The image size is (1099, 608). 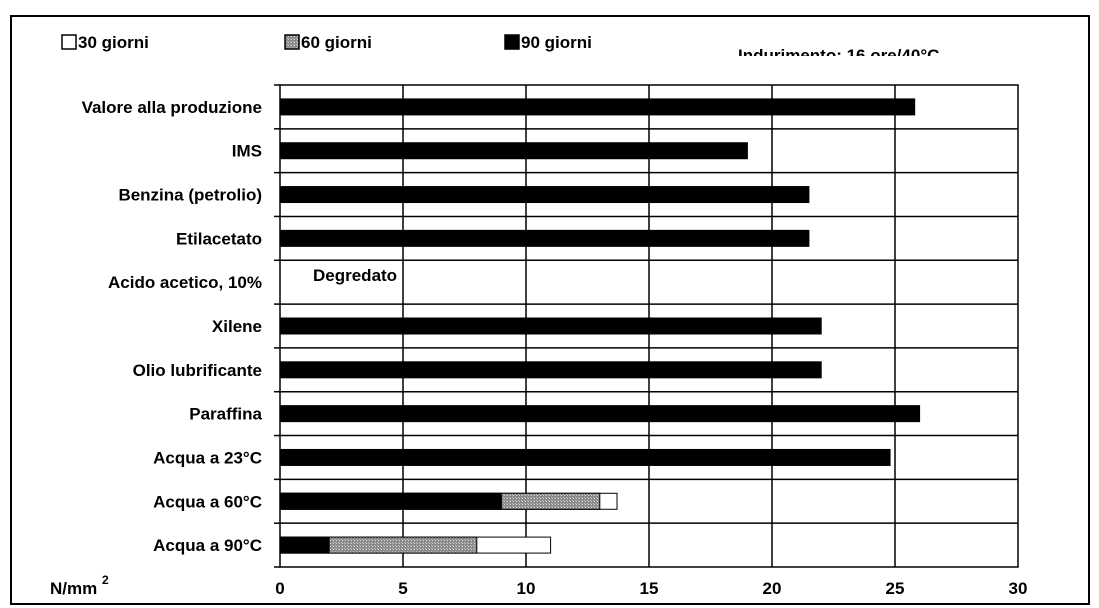 What do you see at coordinates (113, 42) in the screenshot?
I see `legend-label-30: 30 giorni` at bounding box center [113, 42].